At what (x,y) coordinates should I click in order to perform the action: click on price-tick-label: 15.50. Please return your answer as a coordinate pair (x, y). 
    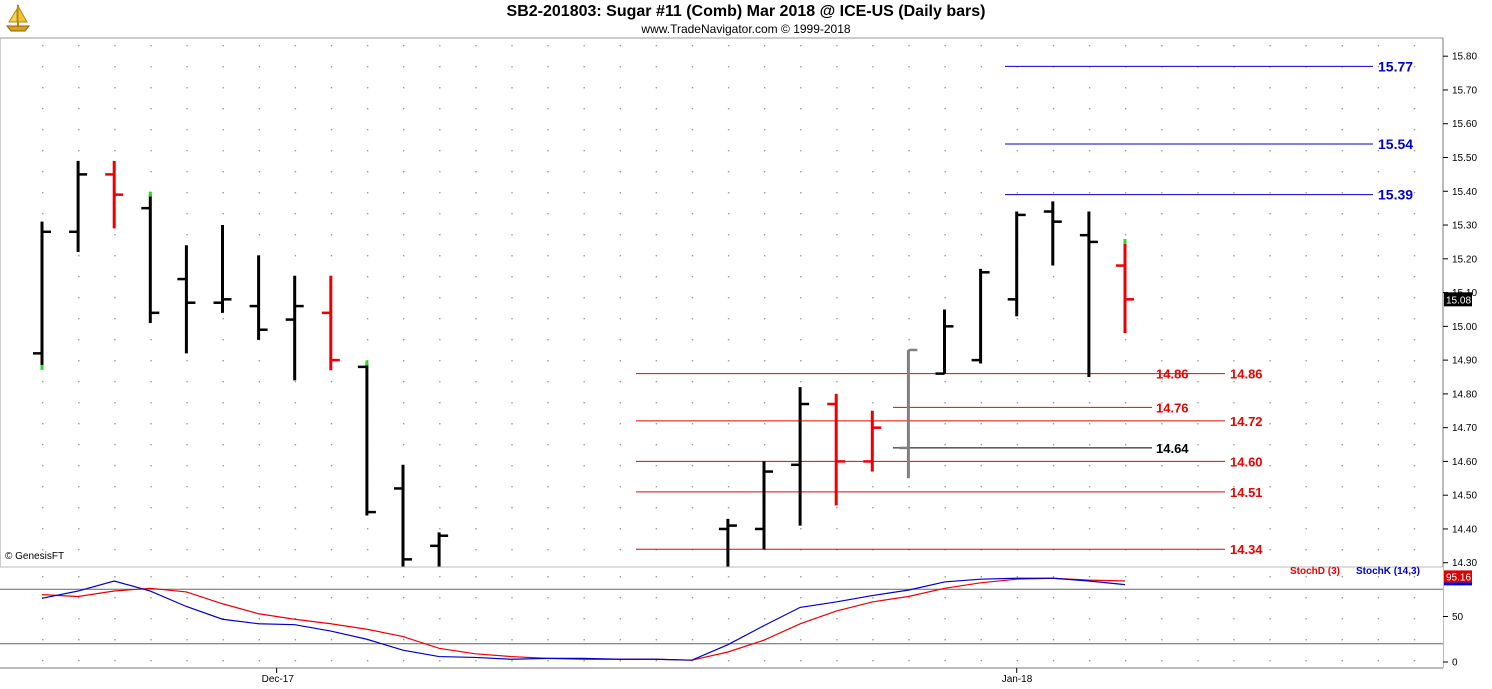
    Looking at the image, I should click on (1464, 158).